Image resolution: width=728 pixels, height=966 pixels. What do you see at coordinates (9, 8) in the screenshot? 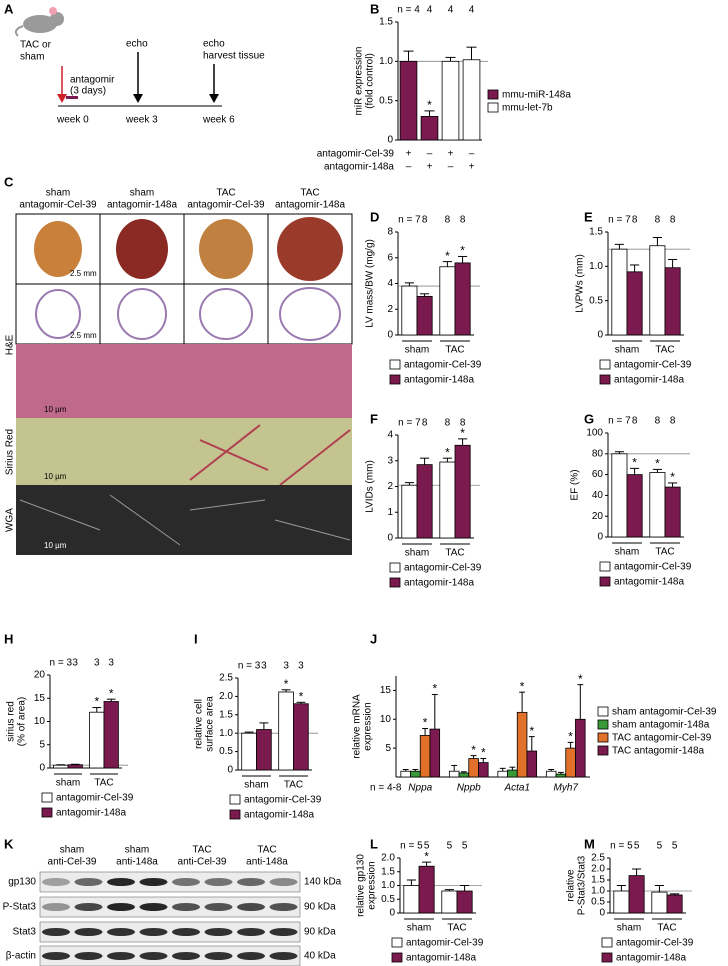
I see `panel-letter: A` at bounding box center [9, 8].